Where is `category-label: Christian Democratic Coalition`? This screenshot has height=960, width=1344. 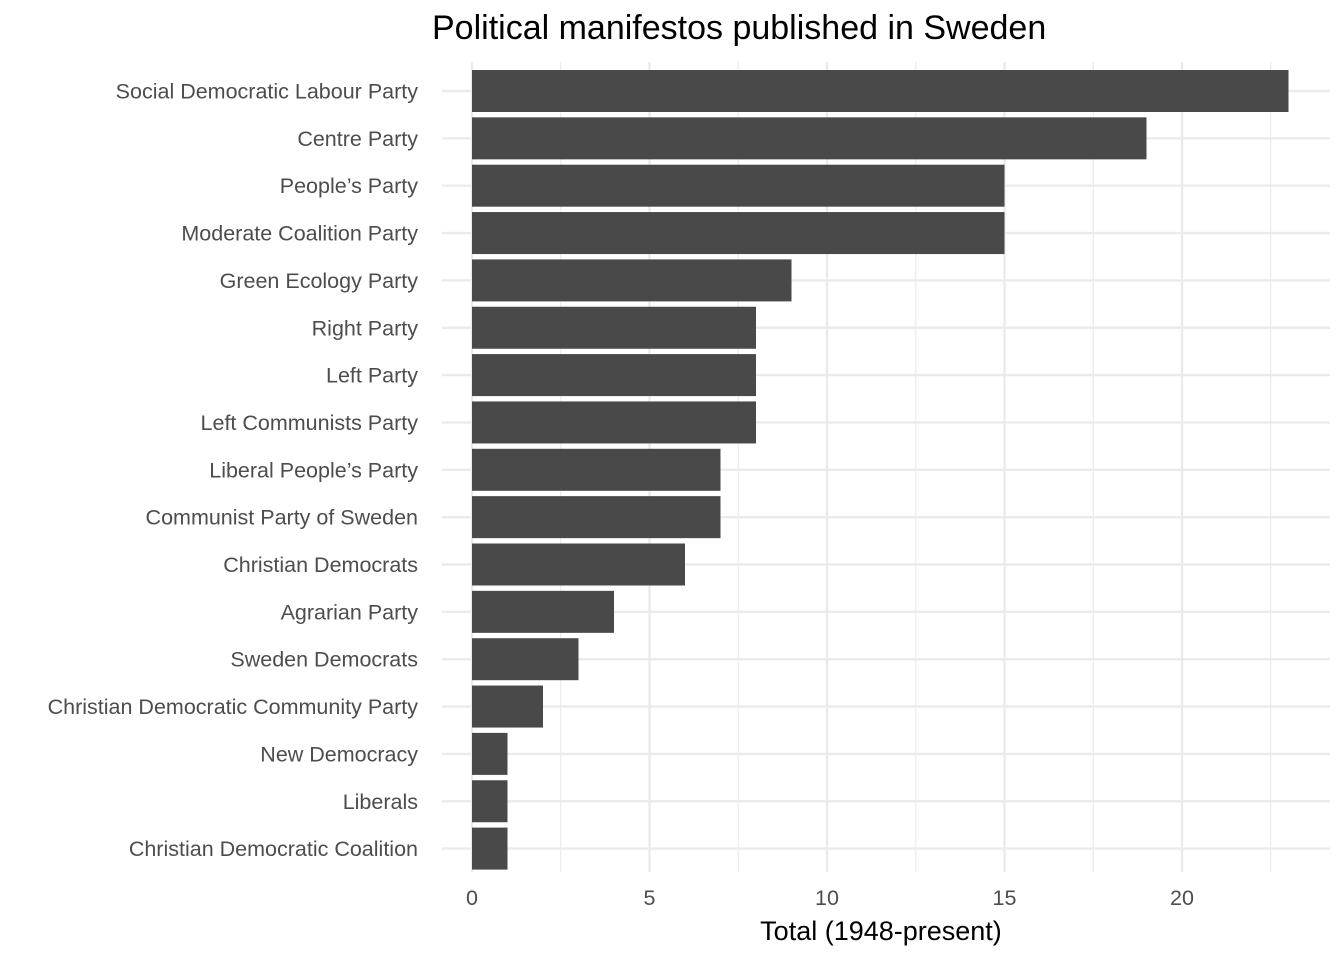 category-label: Christian Democratic Coalition is located at coordinates (273, 849).